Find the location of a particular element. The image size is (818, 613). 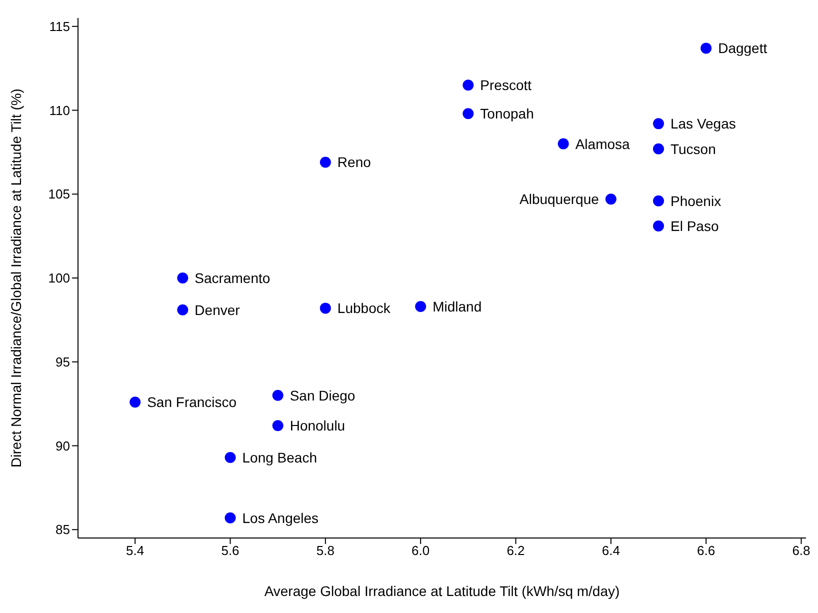

y-tick-label: 85 is located at coordinates (63, 530).